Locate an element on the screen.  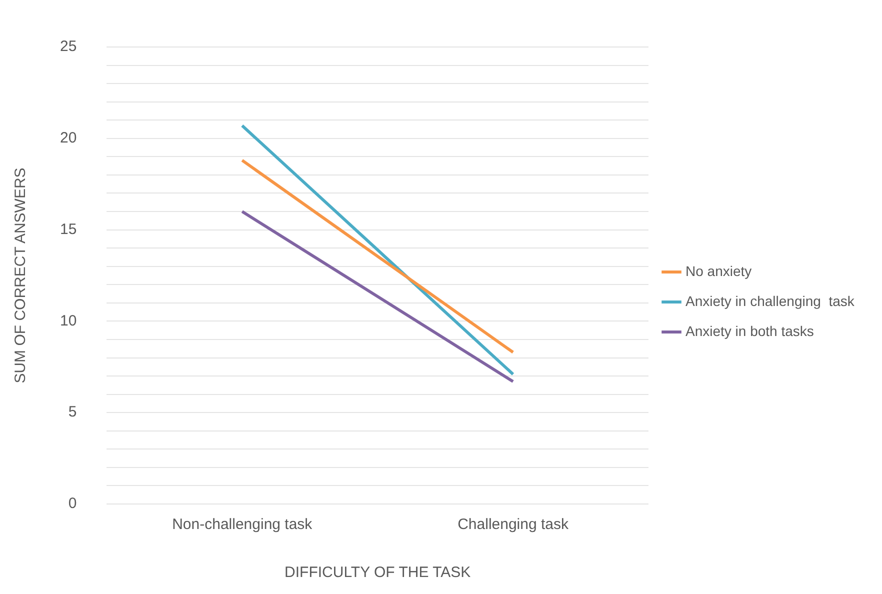
y-tick-label: 20 is located at coordinates (68, 138).